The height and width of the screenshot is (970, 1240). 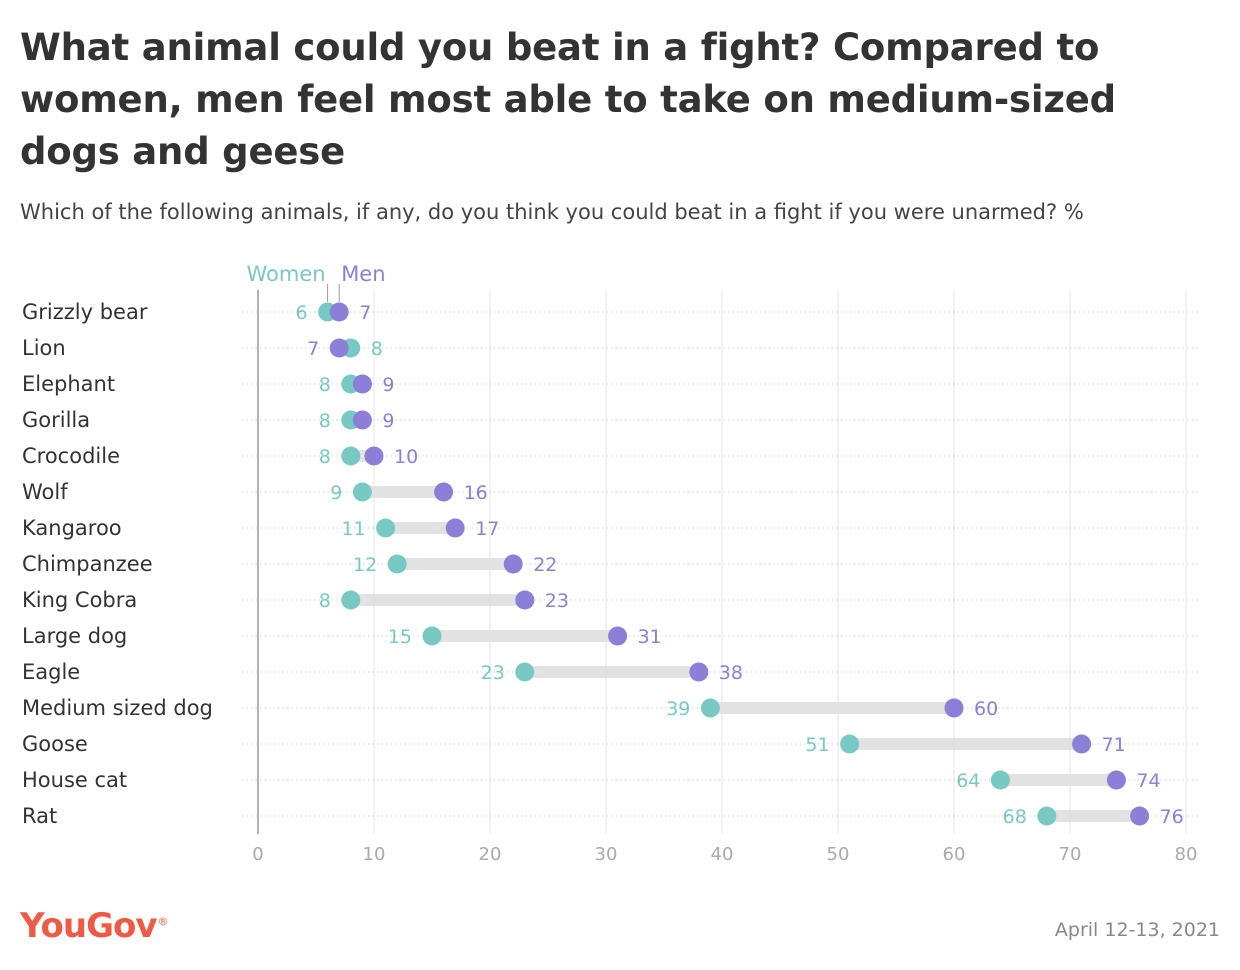 What do you see at coordinates (79, 600) in the screenshot?
I see `category-label: King Cobra` at bounding box center [79, 600].